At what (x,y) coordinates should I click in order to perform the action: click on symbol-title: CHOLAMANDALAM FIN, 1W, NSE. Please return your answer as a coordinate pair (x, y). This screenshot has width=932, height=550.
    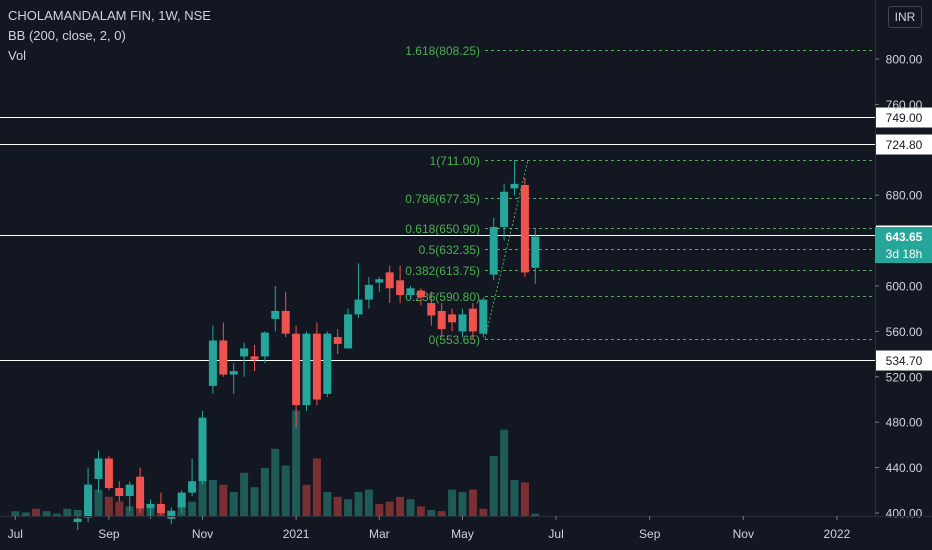
    Looking at the image, I should click on (109, 15).